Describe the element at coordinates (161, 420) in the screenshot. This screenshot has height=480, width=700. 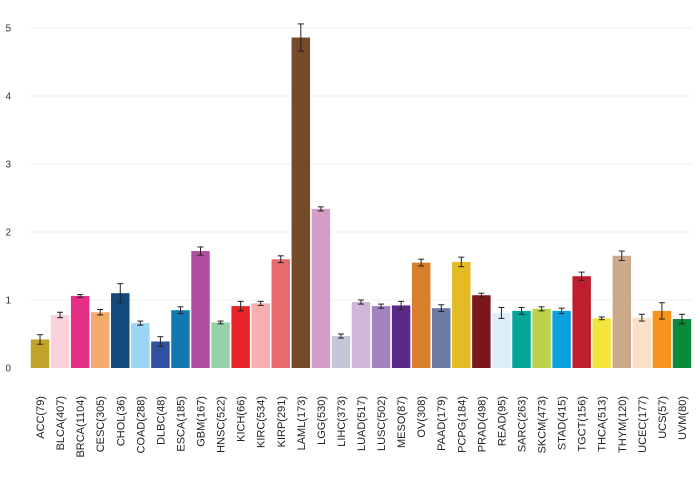
I see `x-tick-label: DLBC(48)` at that location.